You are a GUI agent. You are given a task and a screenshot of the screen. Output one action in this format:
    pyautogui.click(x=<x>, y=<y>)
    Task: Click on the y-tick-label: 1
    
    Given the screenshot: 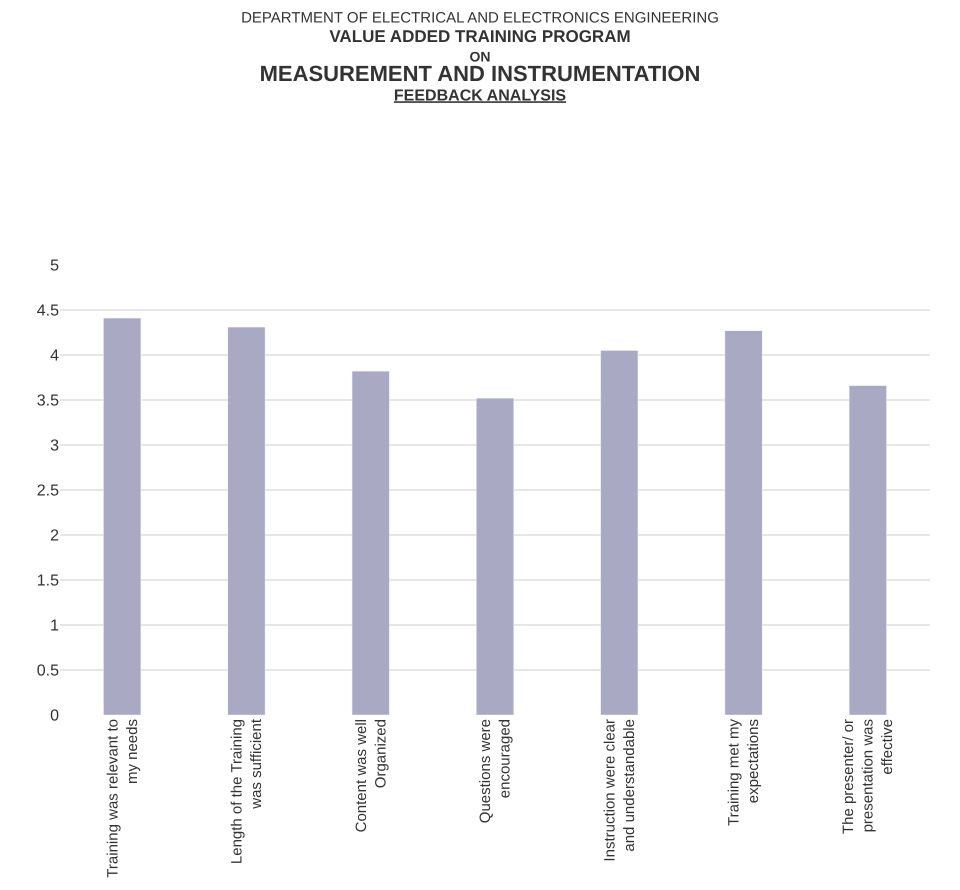 What is the action you would take?
    pyautogui.click(x=55, y=626)
    